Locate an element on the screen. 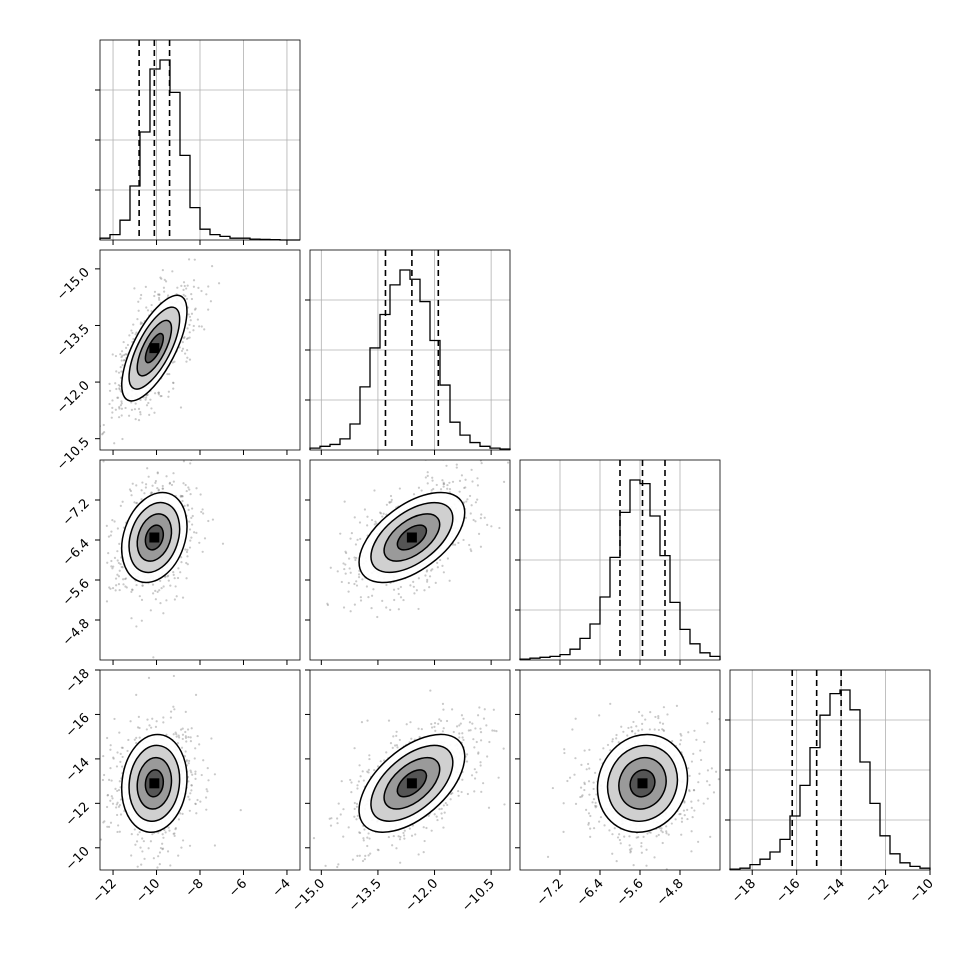 This screenshot has width=970, height=970. x-tick-label: −7.2 is located at coordinates (550, 892).